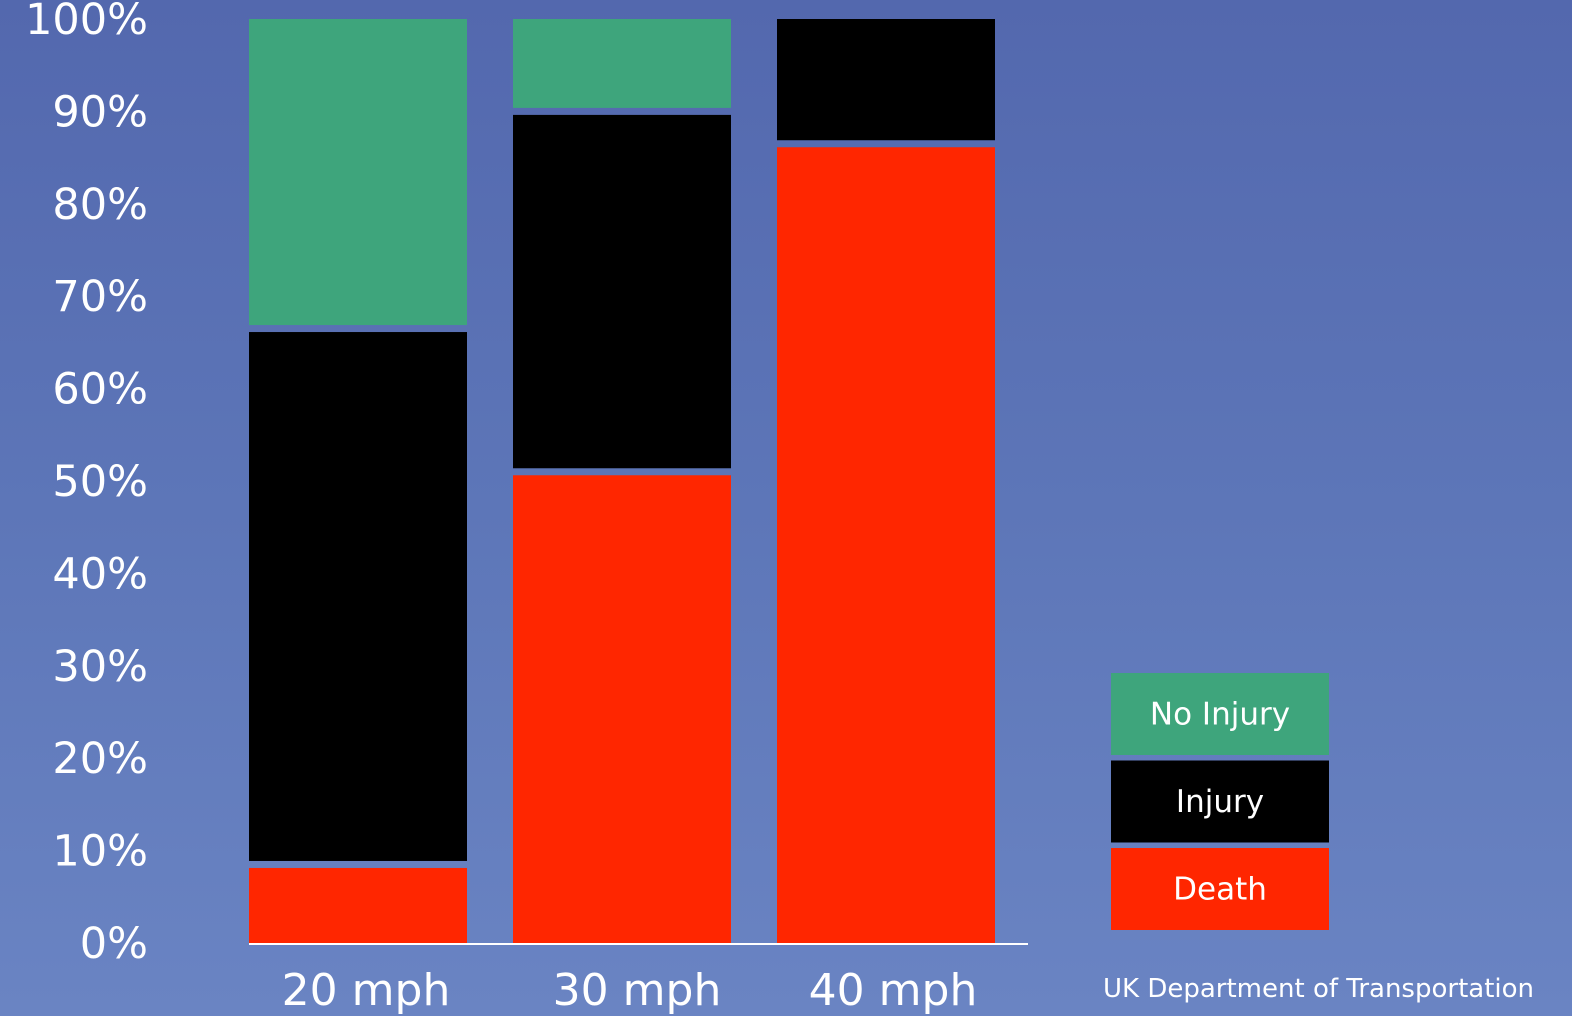 This screenshot has height=1016, width=1572. I want to click on x-axis: 20 mph 30 mph 40 mph, so click(630, 990).